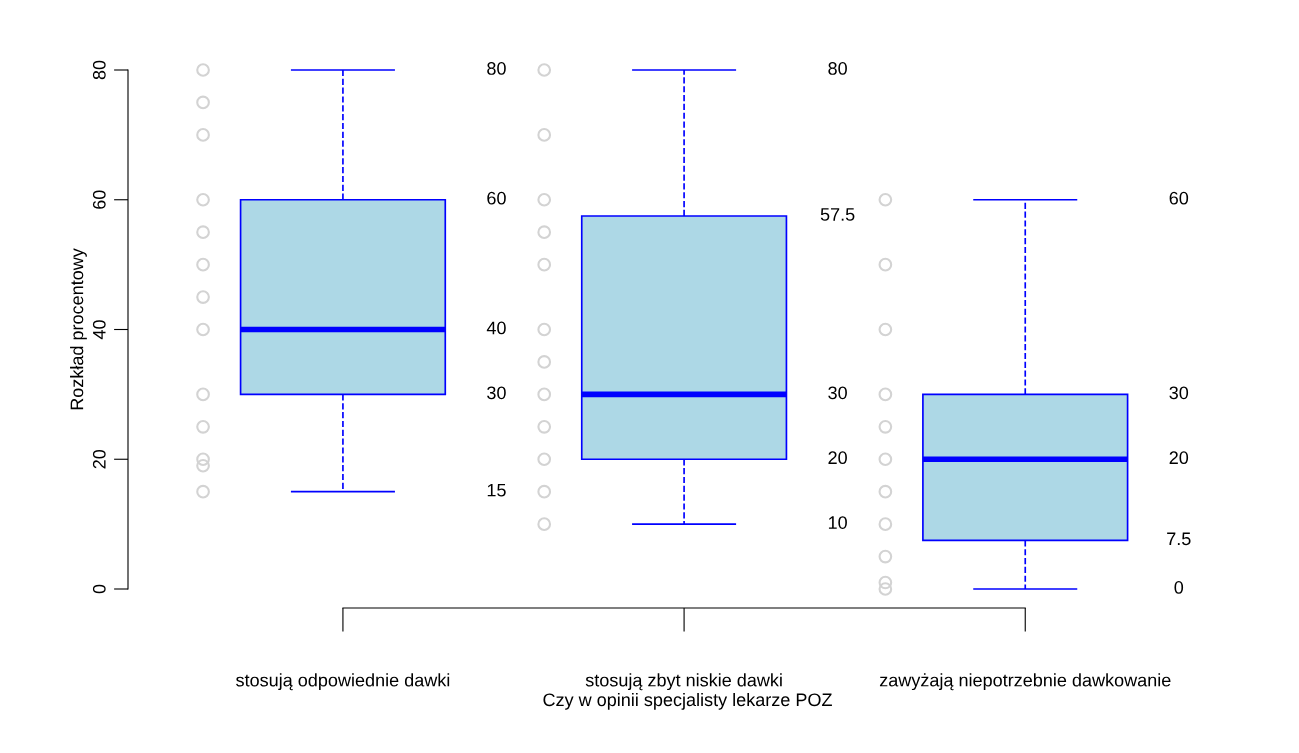  What do you see at coordinates (496, 490) in the screenshot?
I see `annotation: 15` at bounding box center [496, 490].